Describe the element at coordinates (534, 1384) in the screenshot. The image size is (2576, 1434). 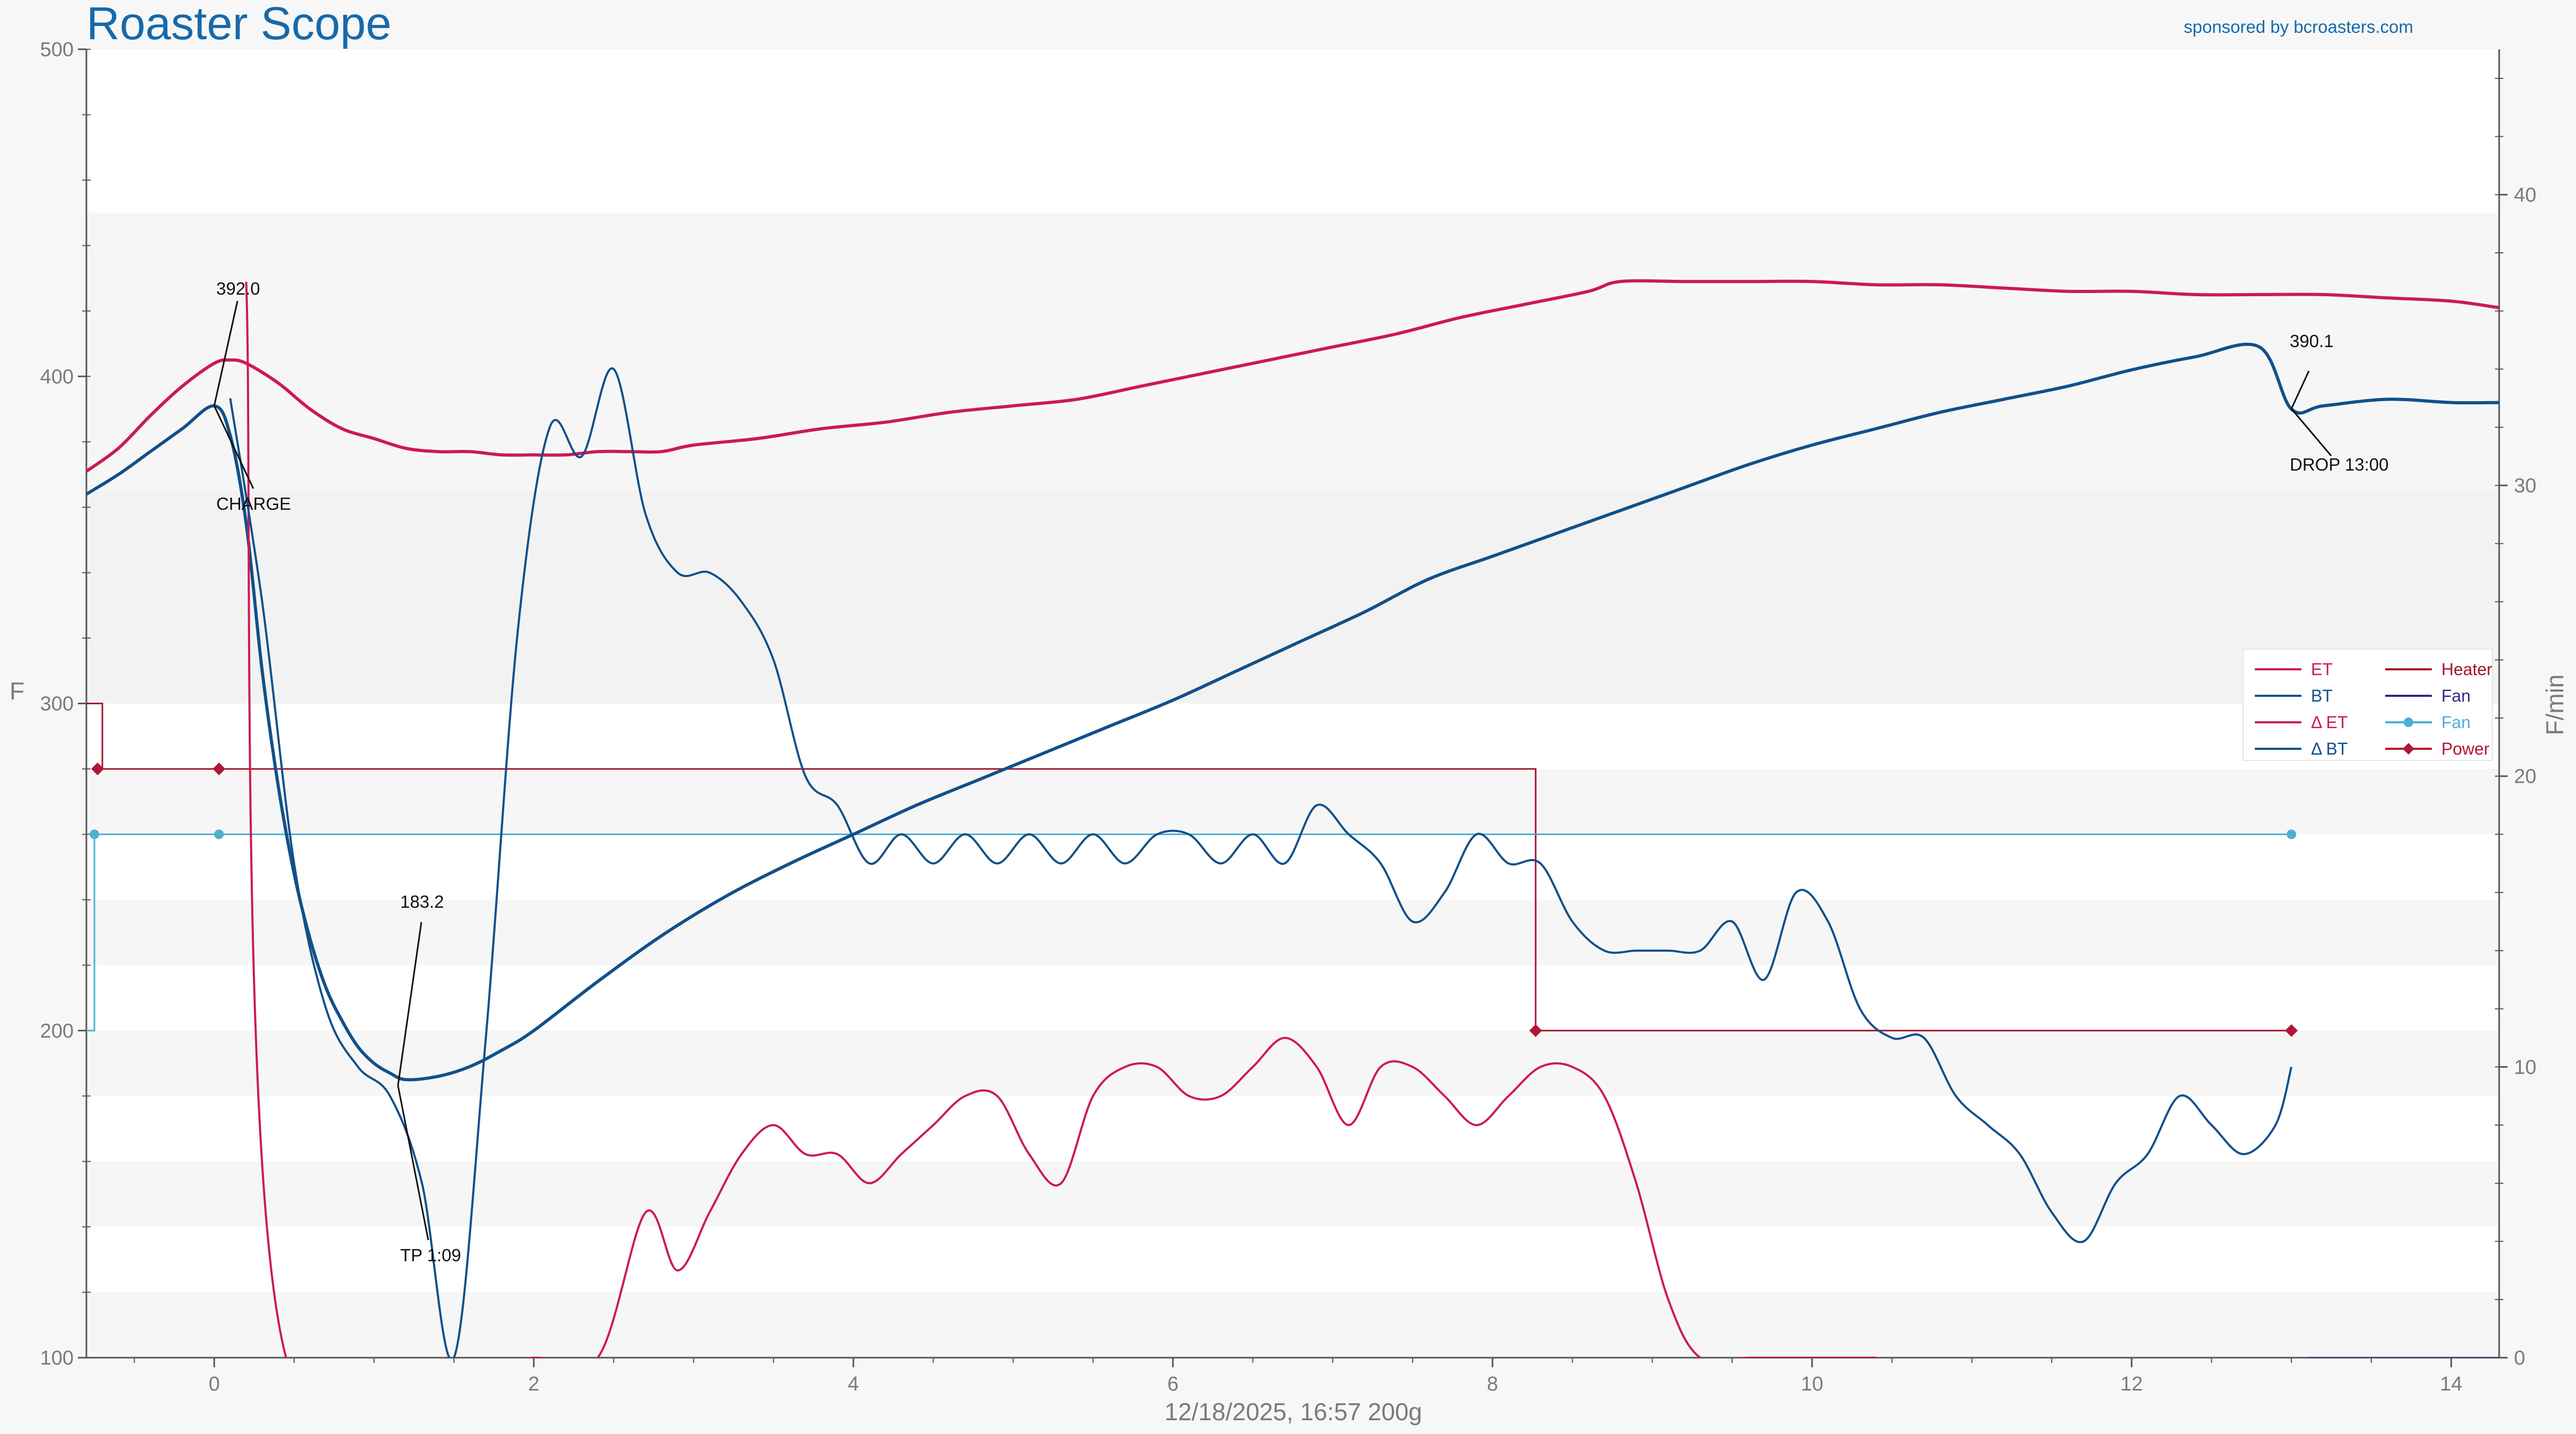
I see `x-tick-label: 2` at that location.